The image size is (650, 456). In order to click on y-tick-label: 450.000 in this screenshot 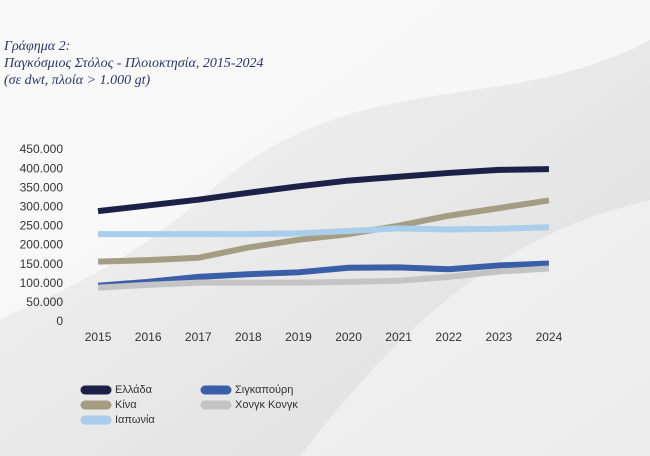, I will do `click(42, 149)`.